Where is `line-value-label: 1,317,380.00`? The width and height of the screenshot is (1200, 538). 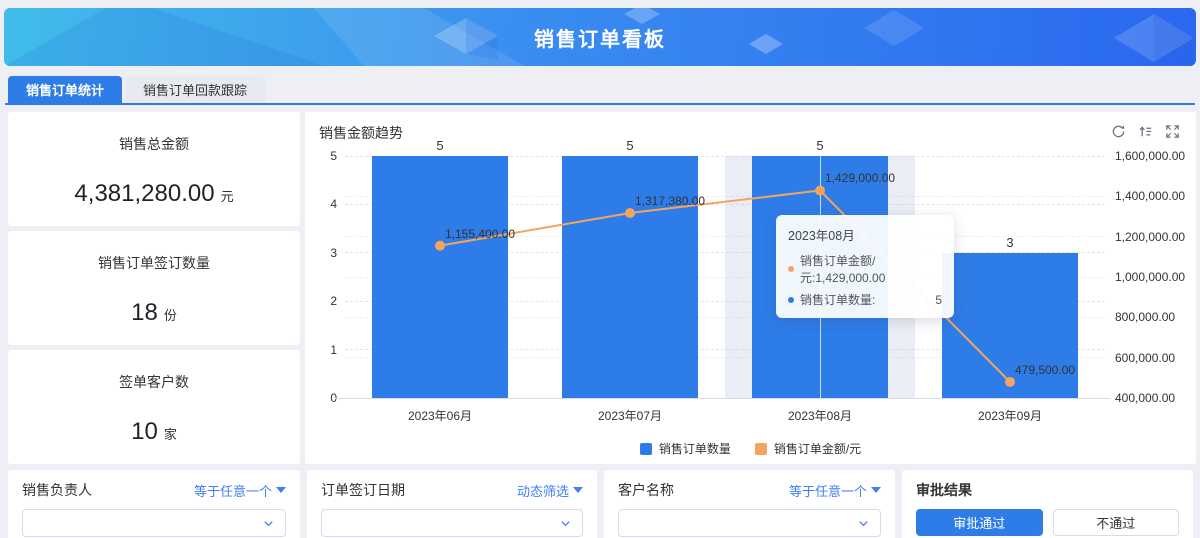 line-value-label: 1,317,380.00 is located at coordinates (670, 200).